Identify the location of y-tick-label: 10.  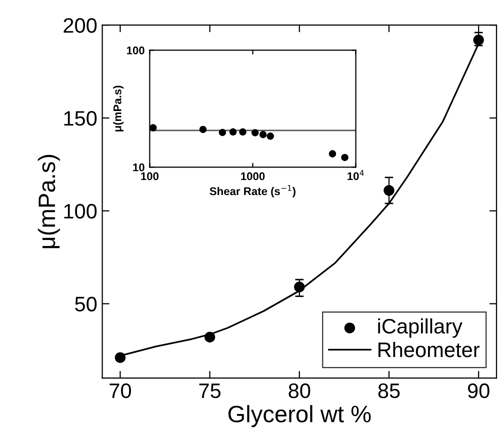
(138, 167).